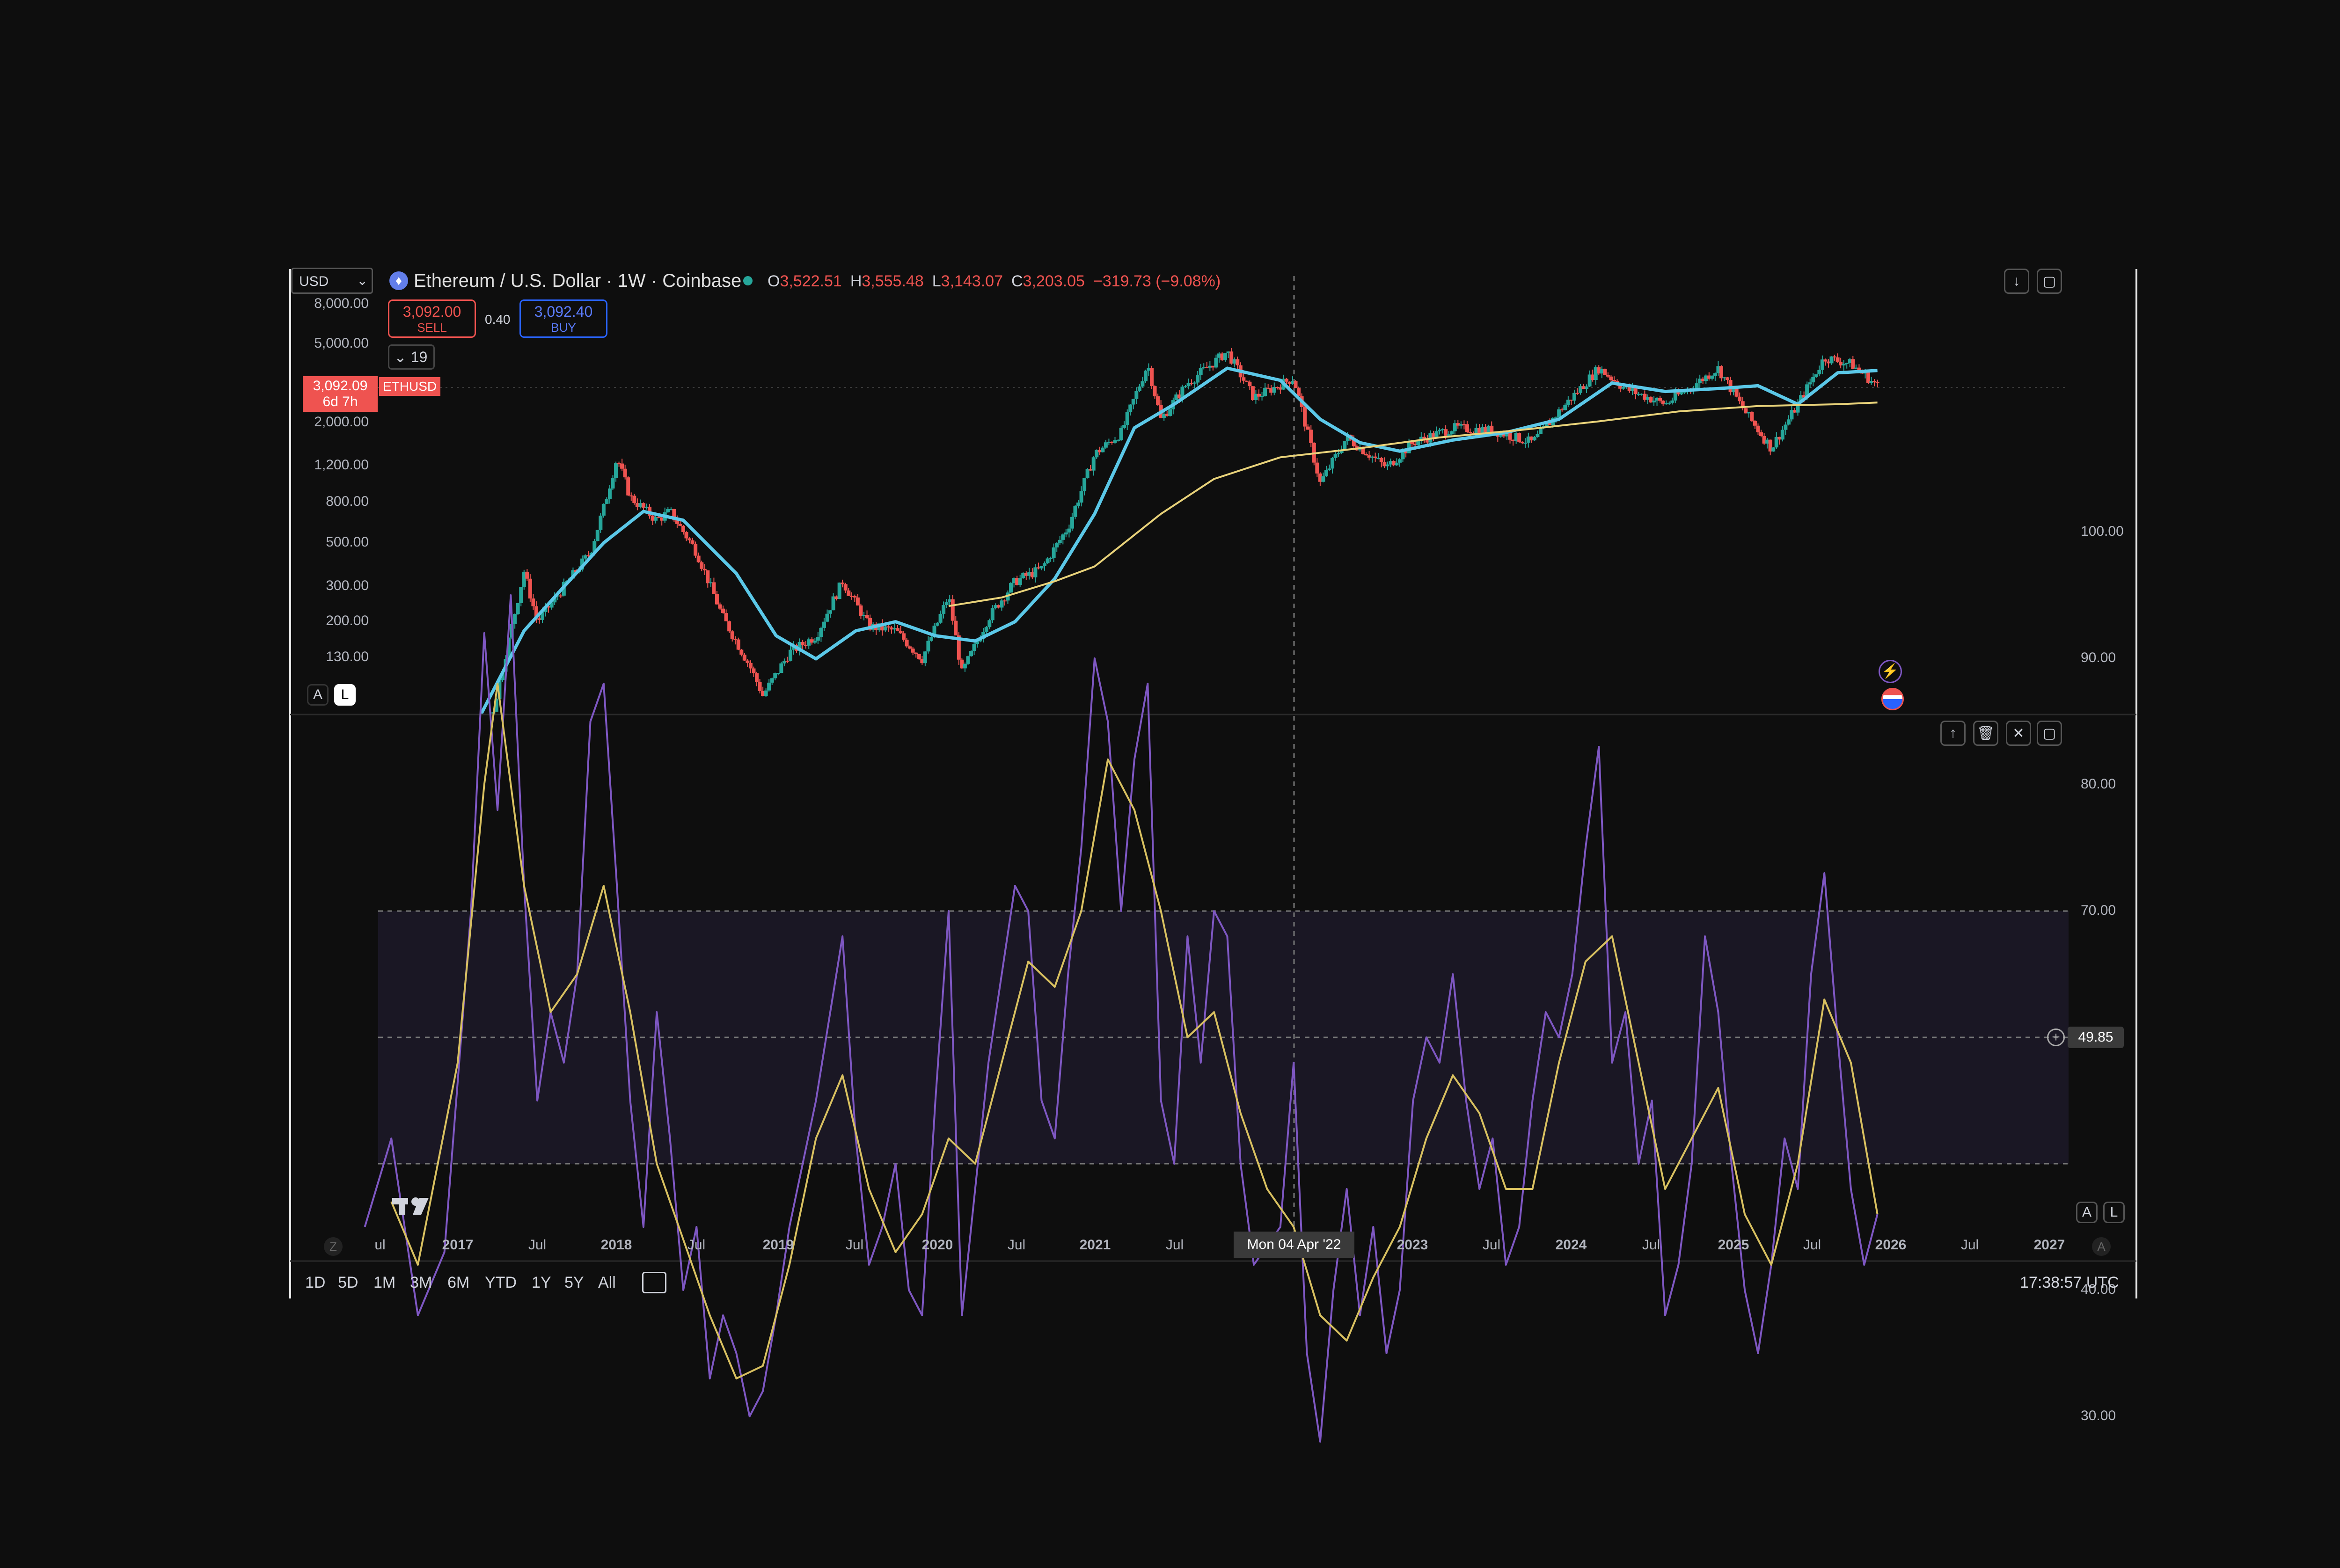 Image resolution: width=2340 pixels, height=1568 pixels. Describe the element at coordinates (2049, 733) in the screenshot. I see `maximize-pane-button: ▢` at that location.